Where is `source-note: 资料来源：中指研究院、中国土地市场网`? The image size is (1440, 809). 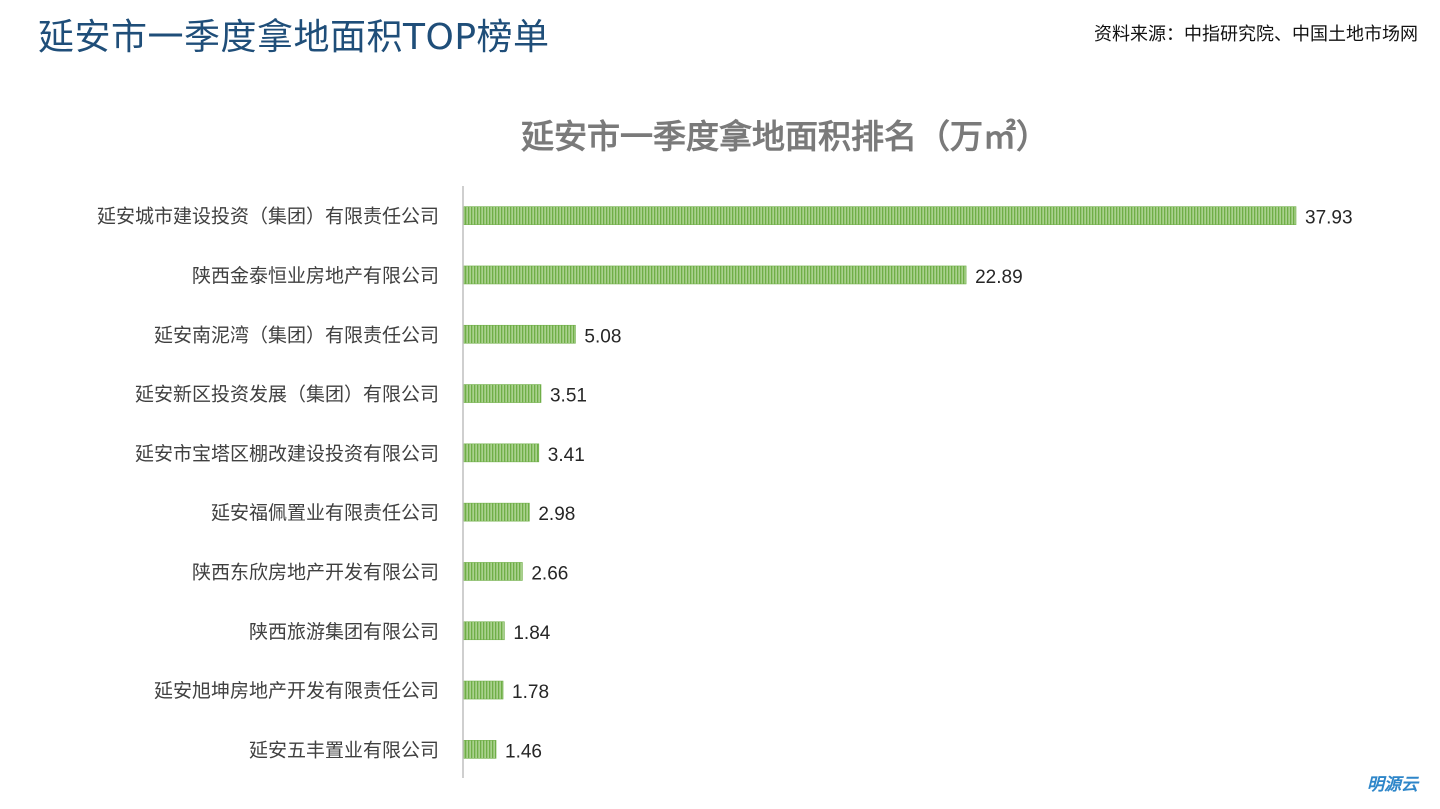 source-note: 资料来源：中指研究院、中国土地市场网 is located at coordinates (1256, 34).